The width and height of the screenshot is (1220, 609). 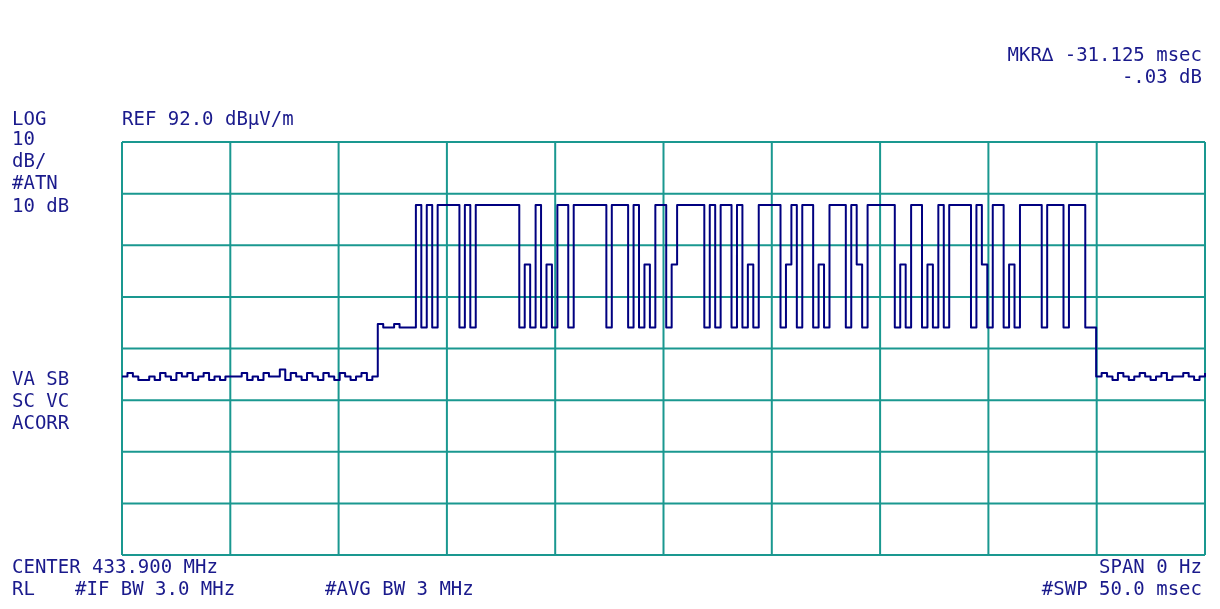 I want to click on annotation: SPAN 0 Hz, so click(x=1150, y=566).